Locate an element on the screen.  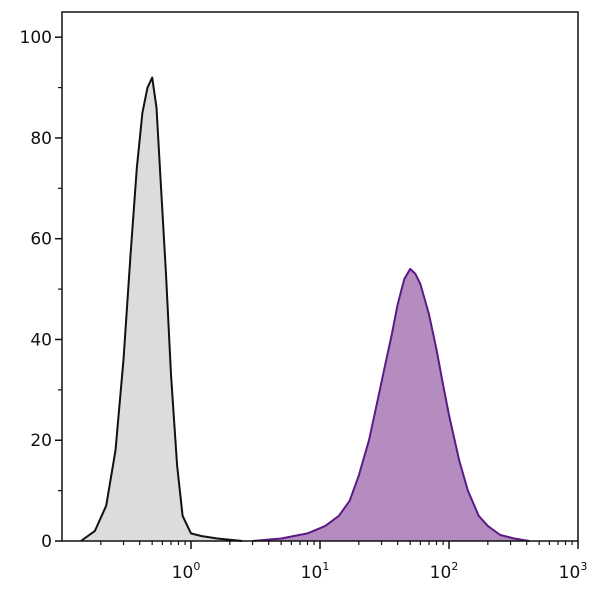
y-tick-label: 20 is located at coordinates (41, 441).